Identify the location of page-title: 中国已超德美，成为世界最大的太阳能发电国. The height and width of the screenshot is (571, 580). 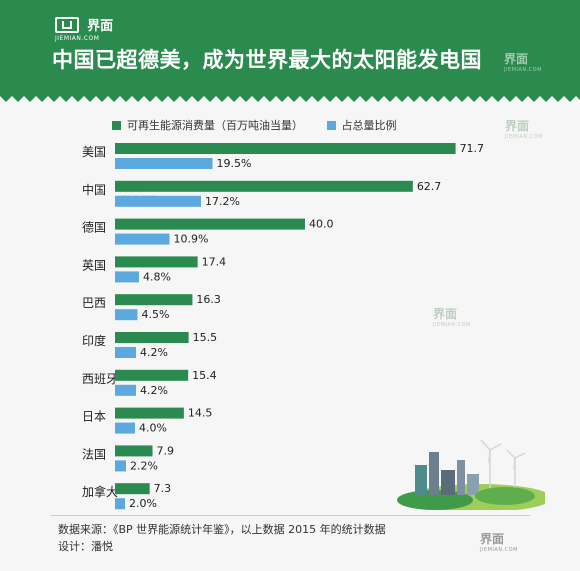
(267, 60).